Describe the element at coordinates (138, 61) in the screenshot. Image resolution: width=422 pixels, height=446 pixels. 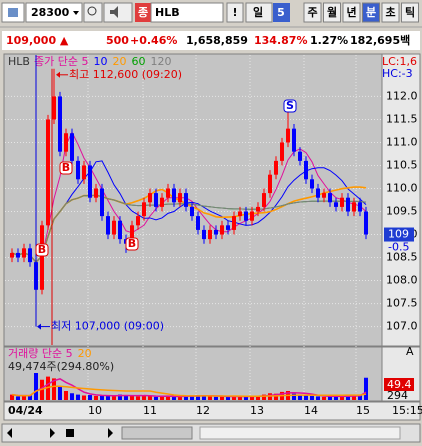
I see `legend-entry: 60` at that location.